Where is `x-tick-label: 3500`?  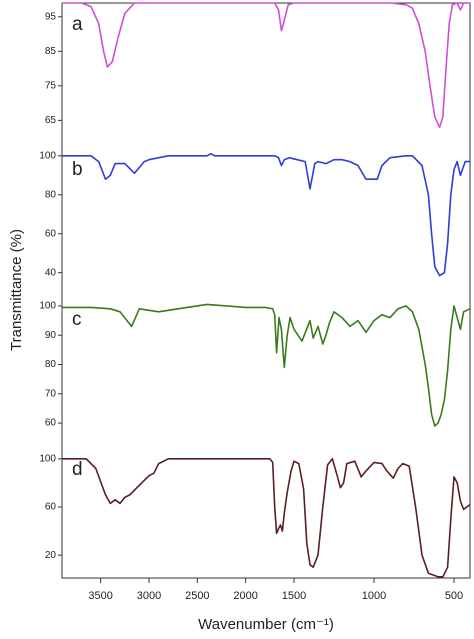
x-tick-label: 3500 is located at coordinates (100, 596).